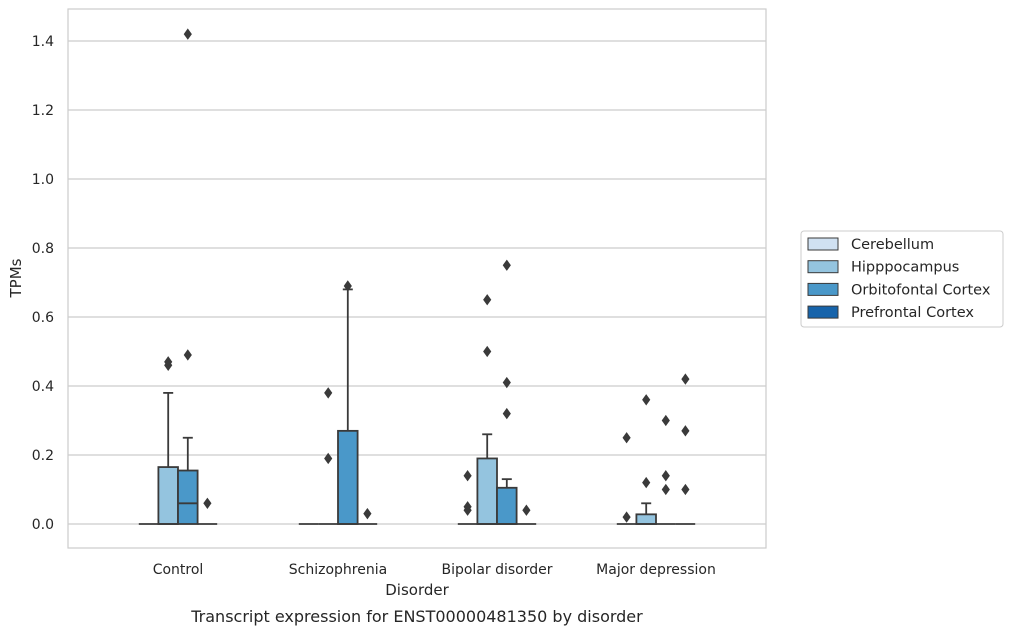 The height and width of the screenshot is (634, 1014). Describe the element at coordinates (912, 313) in the screenshot. I see `legend-label: Prefrontal Cortex` at that location.